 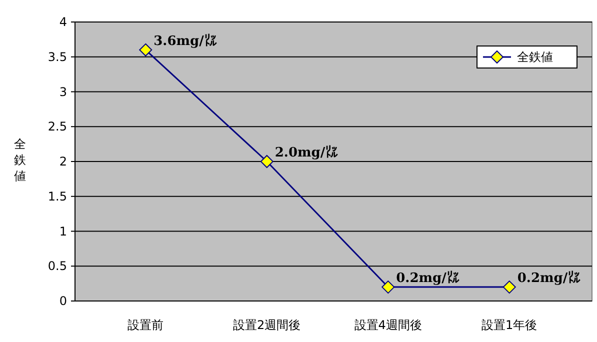 What do you see at coordinates (185, 40) in the screenshot?
I see `data-label: 3.6mg/㍑` at bounding box center [185, 40].